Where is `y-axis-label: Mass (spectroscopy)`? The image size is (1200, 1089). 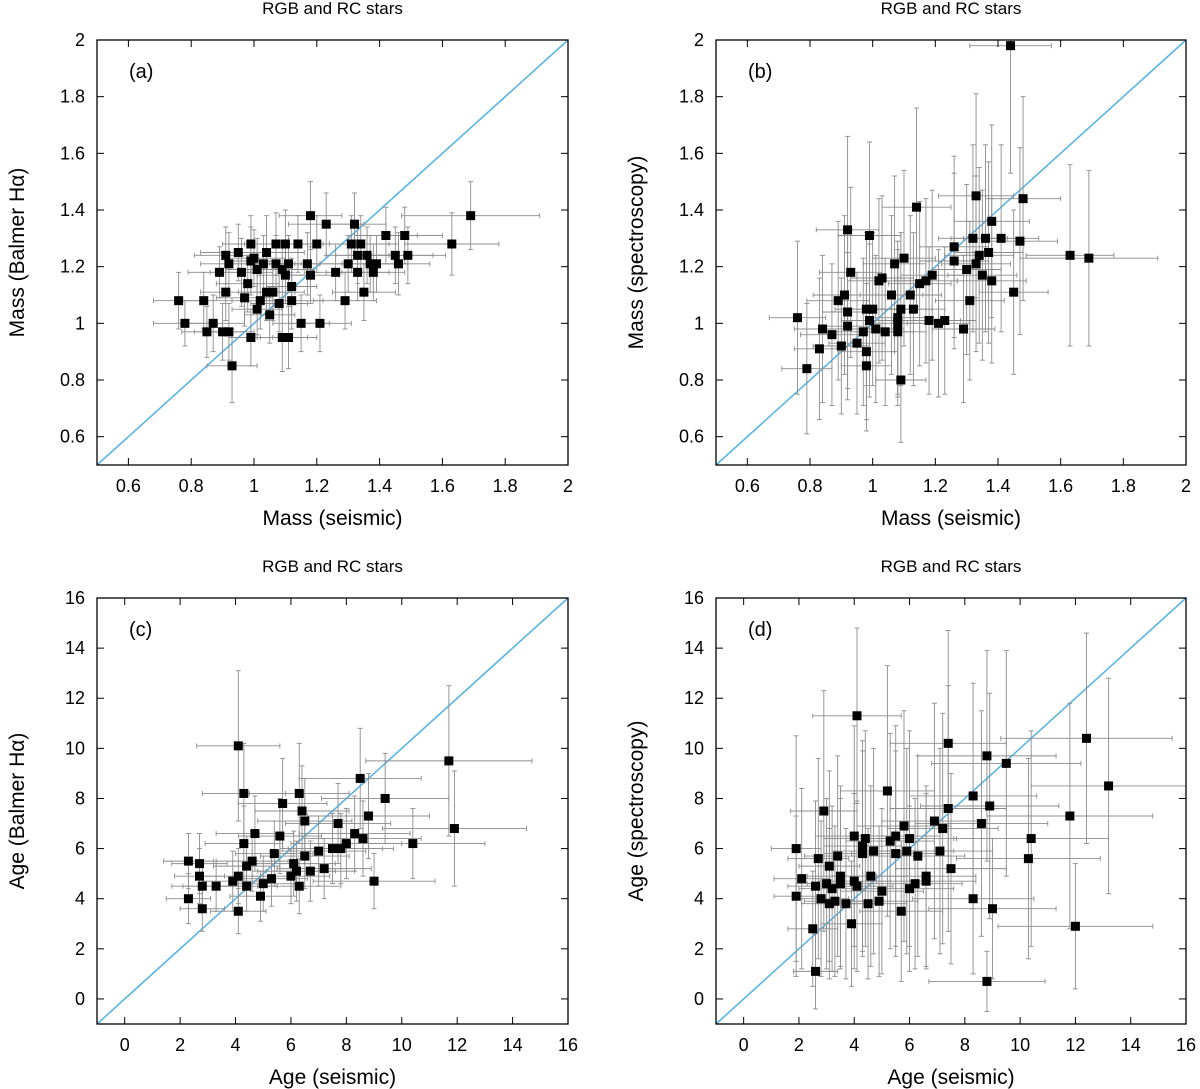 y-axis-label: Mass (spectroscopy) is located at coordinates (636, 253).